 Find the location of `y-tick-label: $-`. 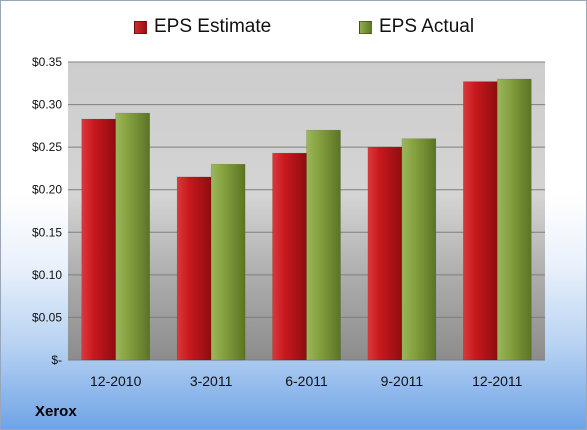

y-tick-label: $- is located at coordinates (56, 360).